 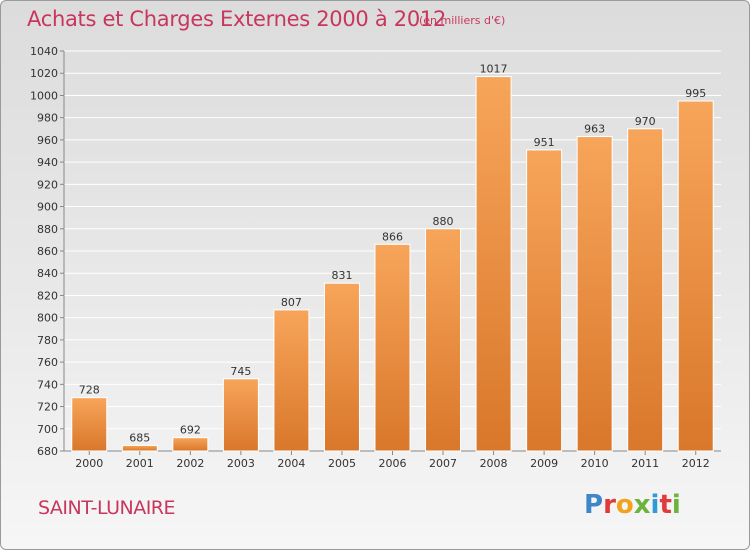 What do you see at coordinates (44, 73) in the screenshot?
I see `y-tick-label: 1020` at bounding box center [44, 73].